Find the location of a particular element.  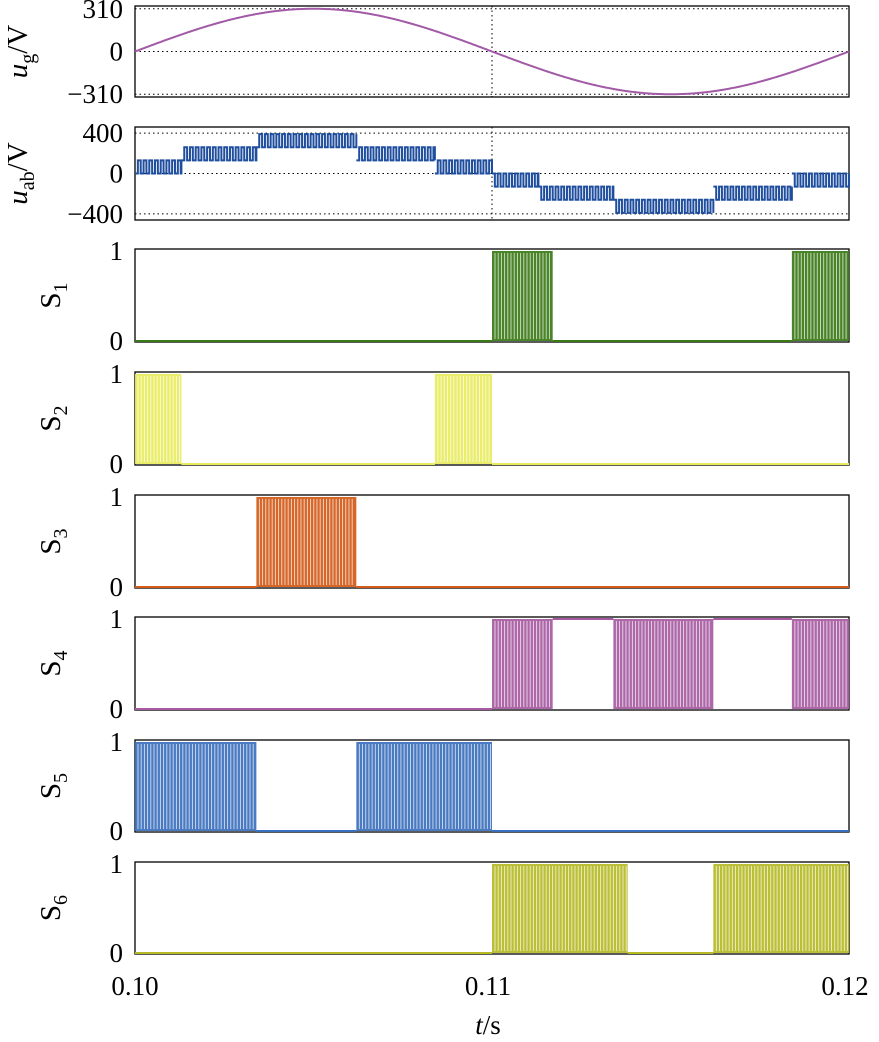

y-tick-label-S1-1: 0 is located at coordinates (117, 341).